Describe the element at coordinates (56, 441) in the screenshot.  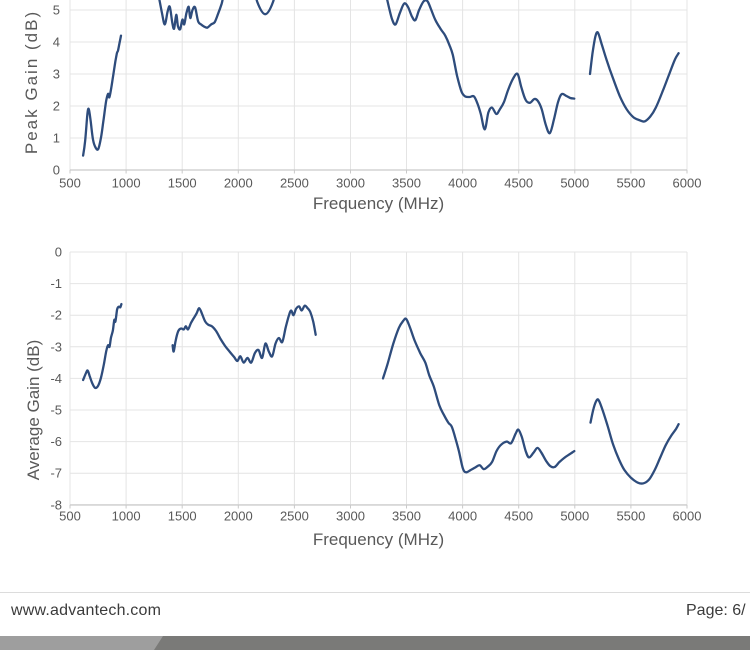
I see `y-tick-label: -6` at that location.